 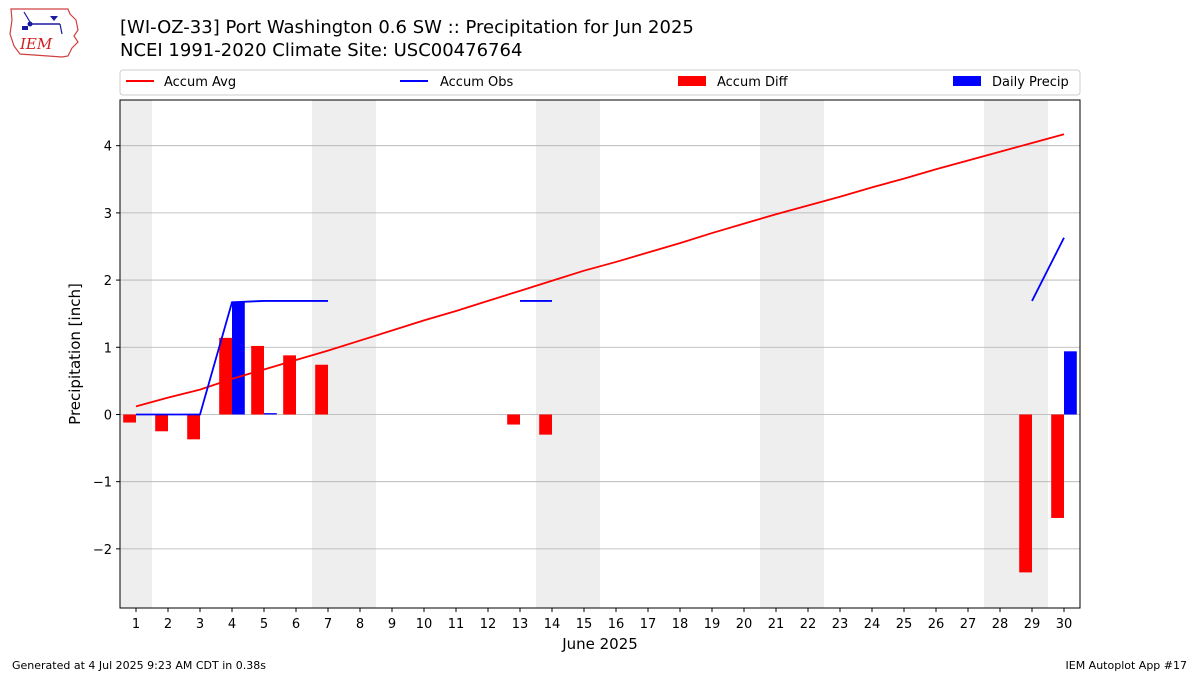 I want to click on x-tick-label: 8, so click(x=360, y=624).